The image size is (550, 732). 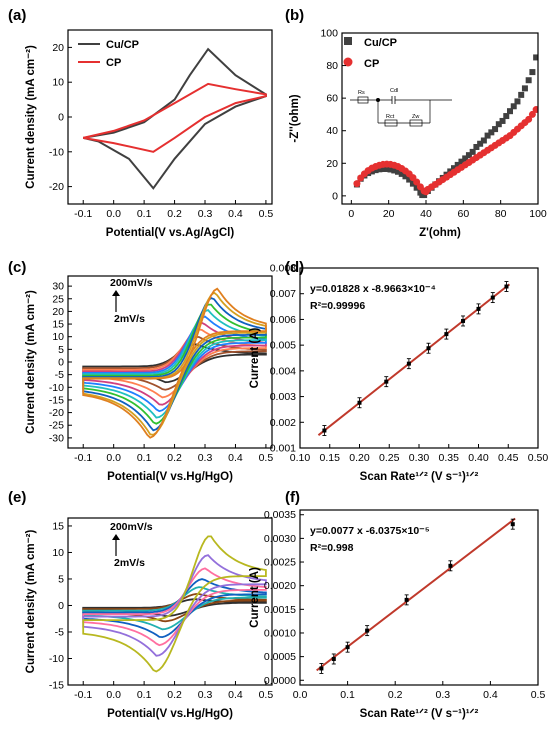 I want to click on series-line-cp, so click(x=174, y=117).